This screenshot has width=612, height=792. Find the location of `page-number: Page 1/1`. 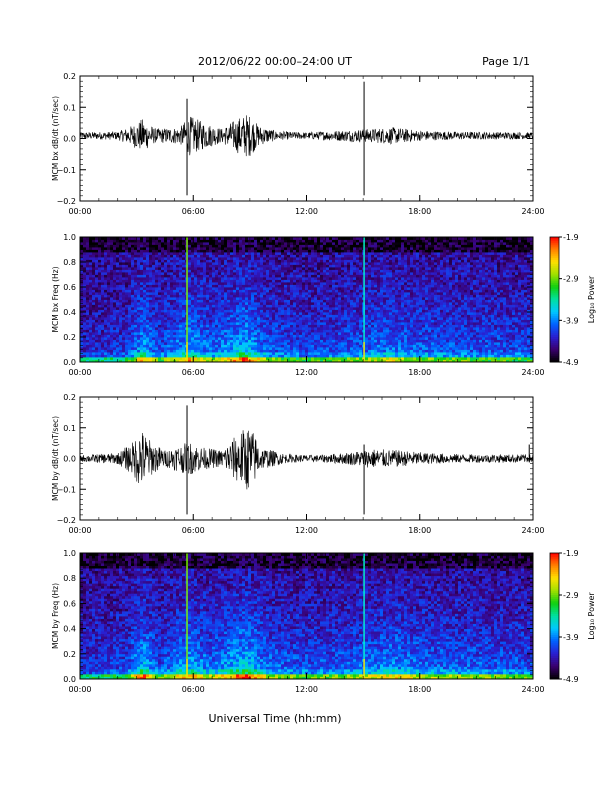

page-number: Page 1/1 is located at coordinates (506, 61).